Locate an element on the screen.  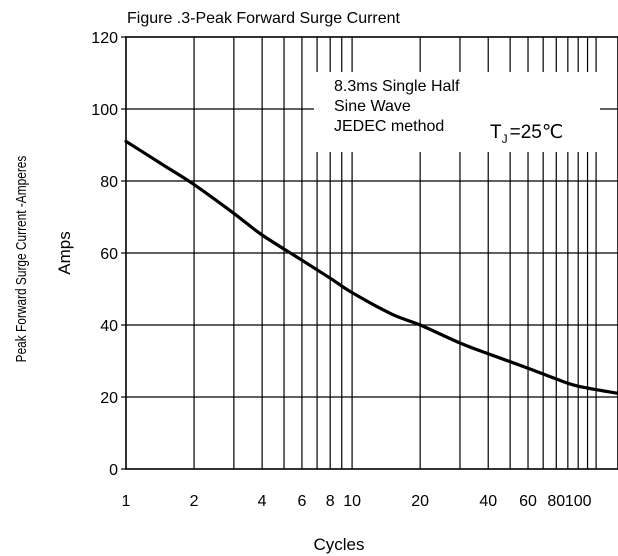
x-tick-label-20: 20 is located at coordinates (420, 501).